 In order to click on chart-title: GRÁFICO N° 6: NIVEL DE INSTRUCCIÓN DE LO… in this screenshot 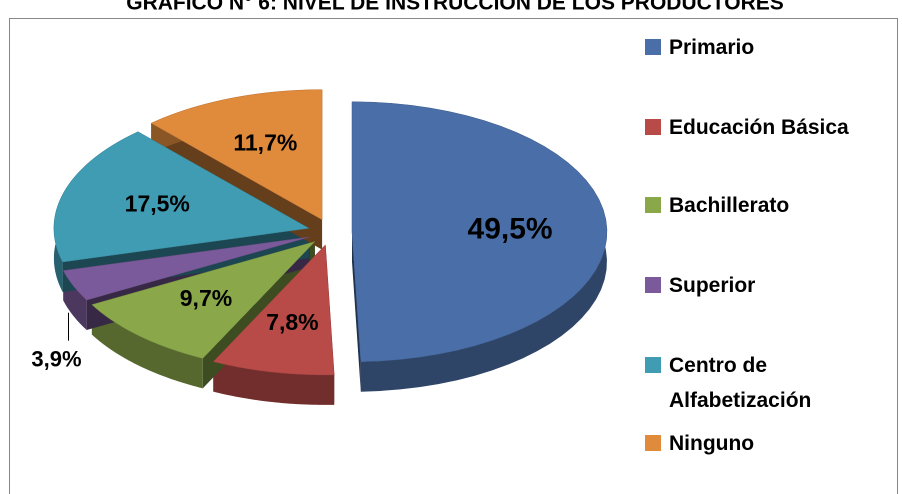, I will do `click(455, 7)`.